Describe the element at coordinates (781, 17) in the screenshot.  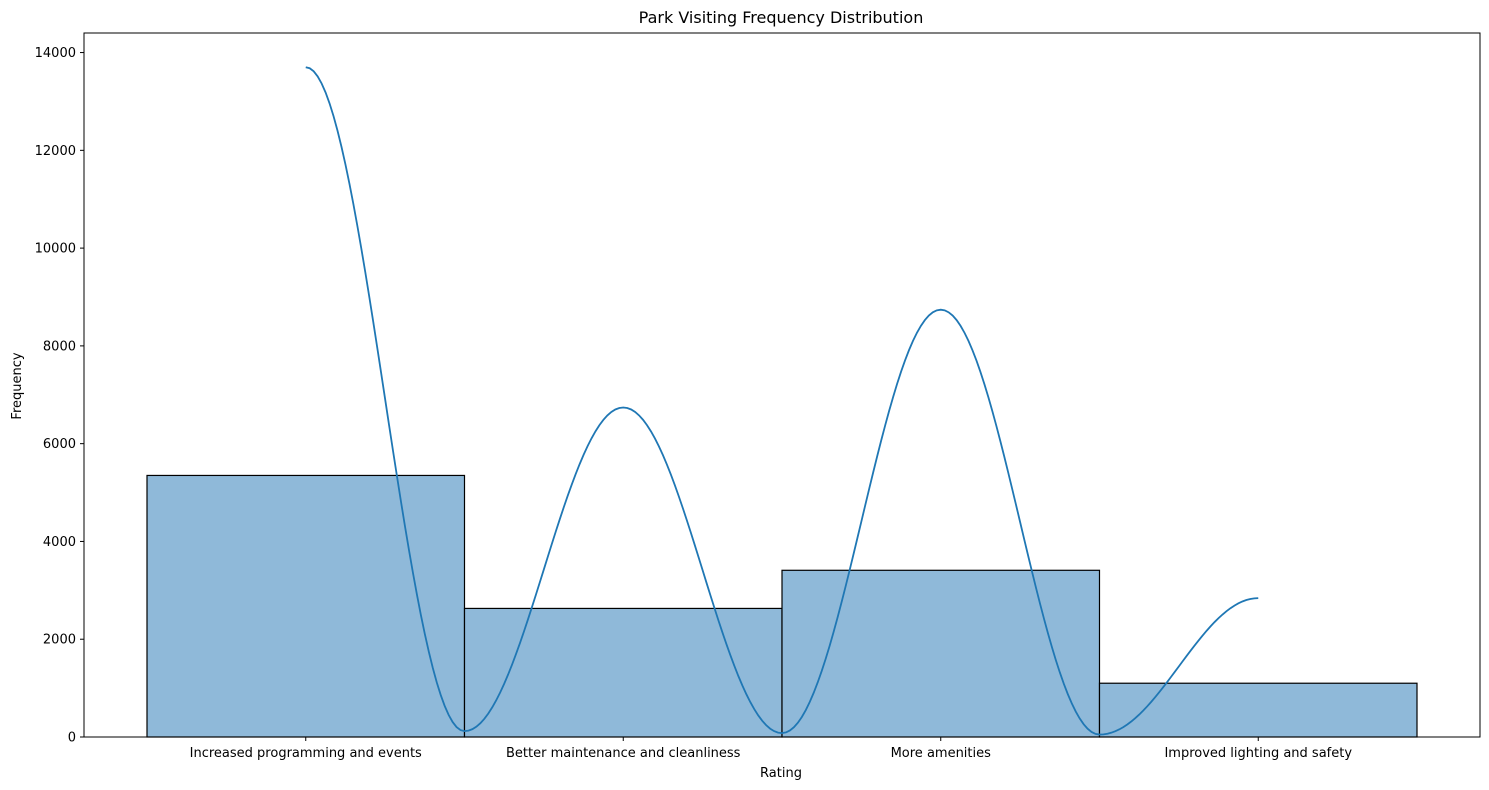
I see `chart-title: Park Visiting Frequency Distribution` at that location.